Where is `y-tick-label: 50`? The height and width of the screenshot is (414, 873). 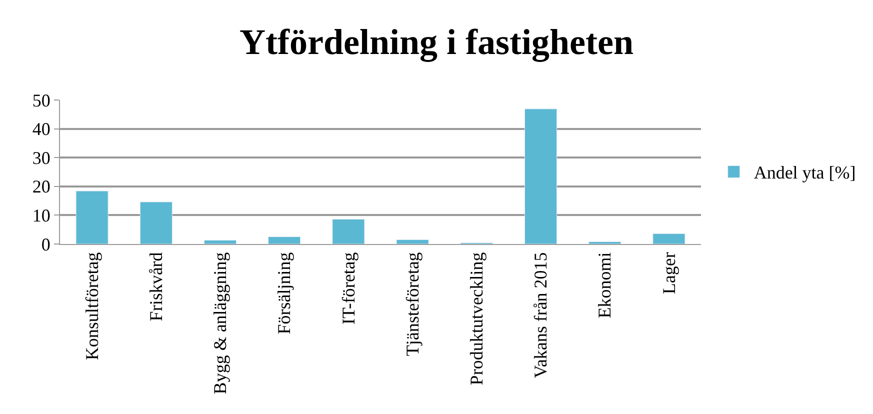
y-tick-label: 50 is located at coordinates (41, 100).